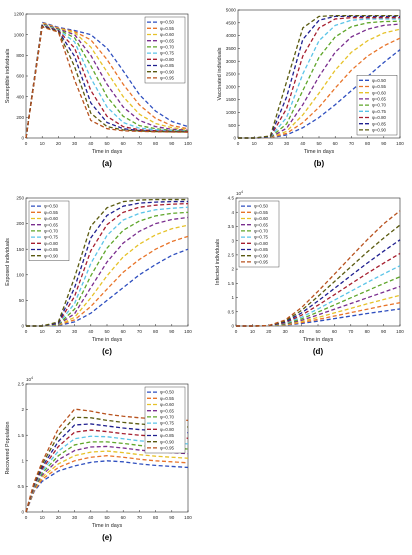 The image size is (412, 555). Describe the element at coordinates (231, 10) in the screenshot. I see `y-tick-label: 5000` at that location.